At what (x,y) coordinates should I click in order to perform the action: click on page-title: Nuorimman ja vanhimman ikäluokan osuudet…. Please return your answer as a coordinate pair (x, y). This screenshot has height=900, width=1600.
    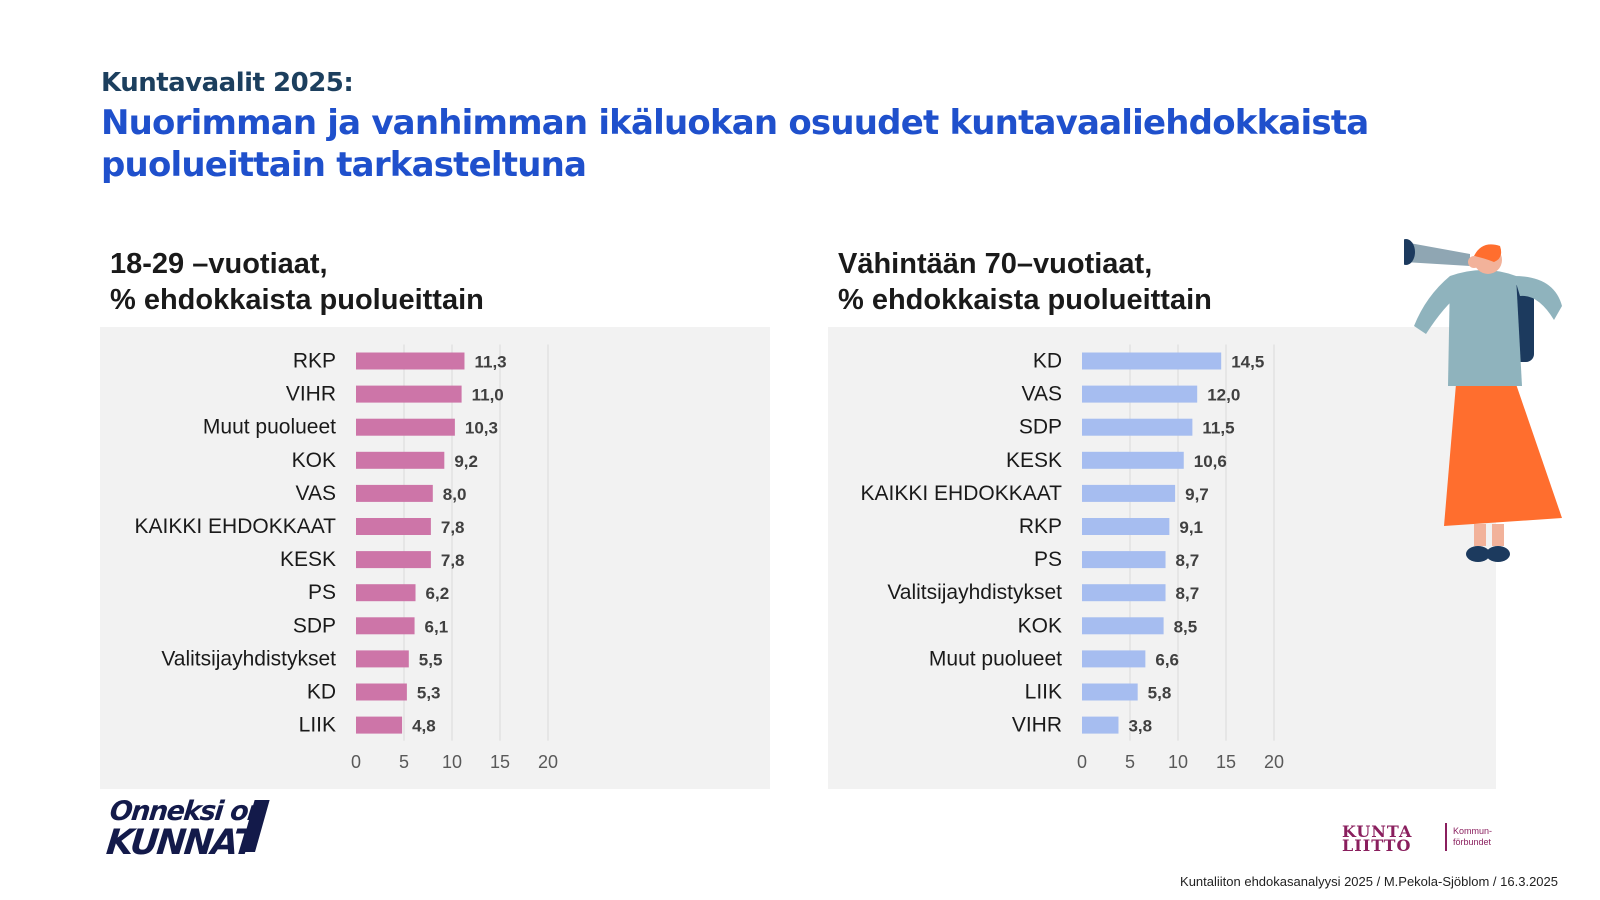
    Looking at the image, I should click on (735, 144).